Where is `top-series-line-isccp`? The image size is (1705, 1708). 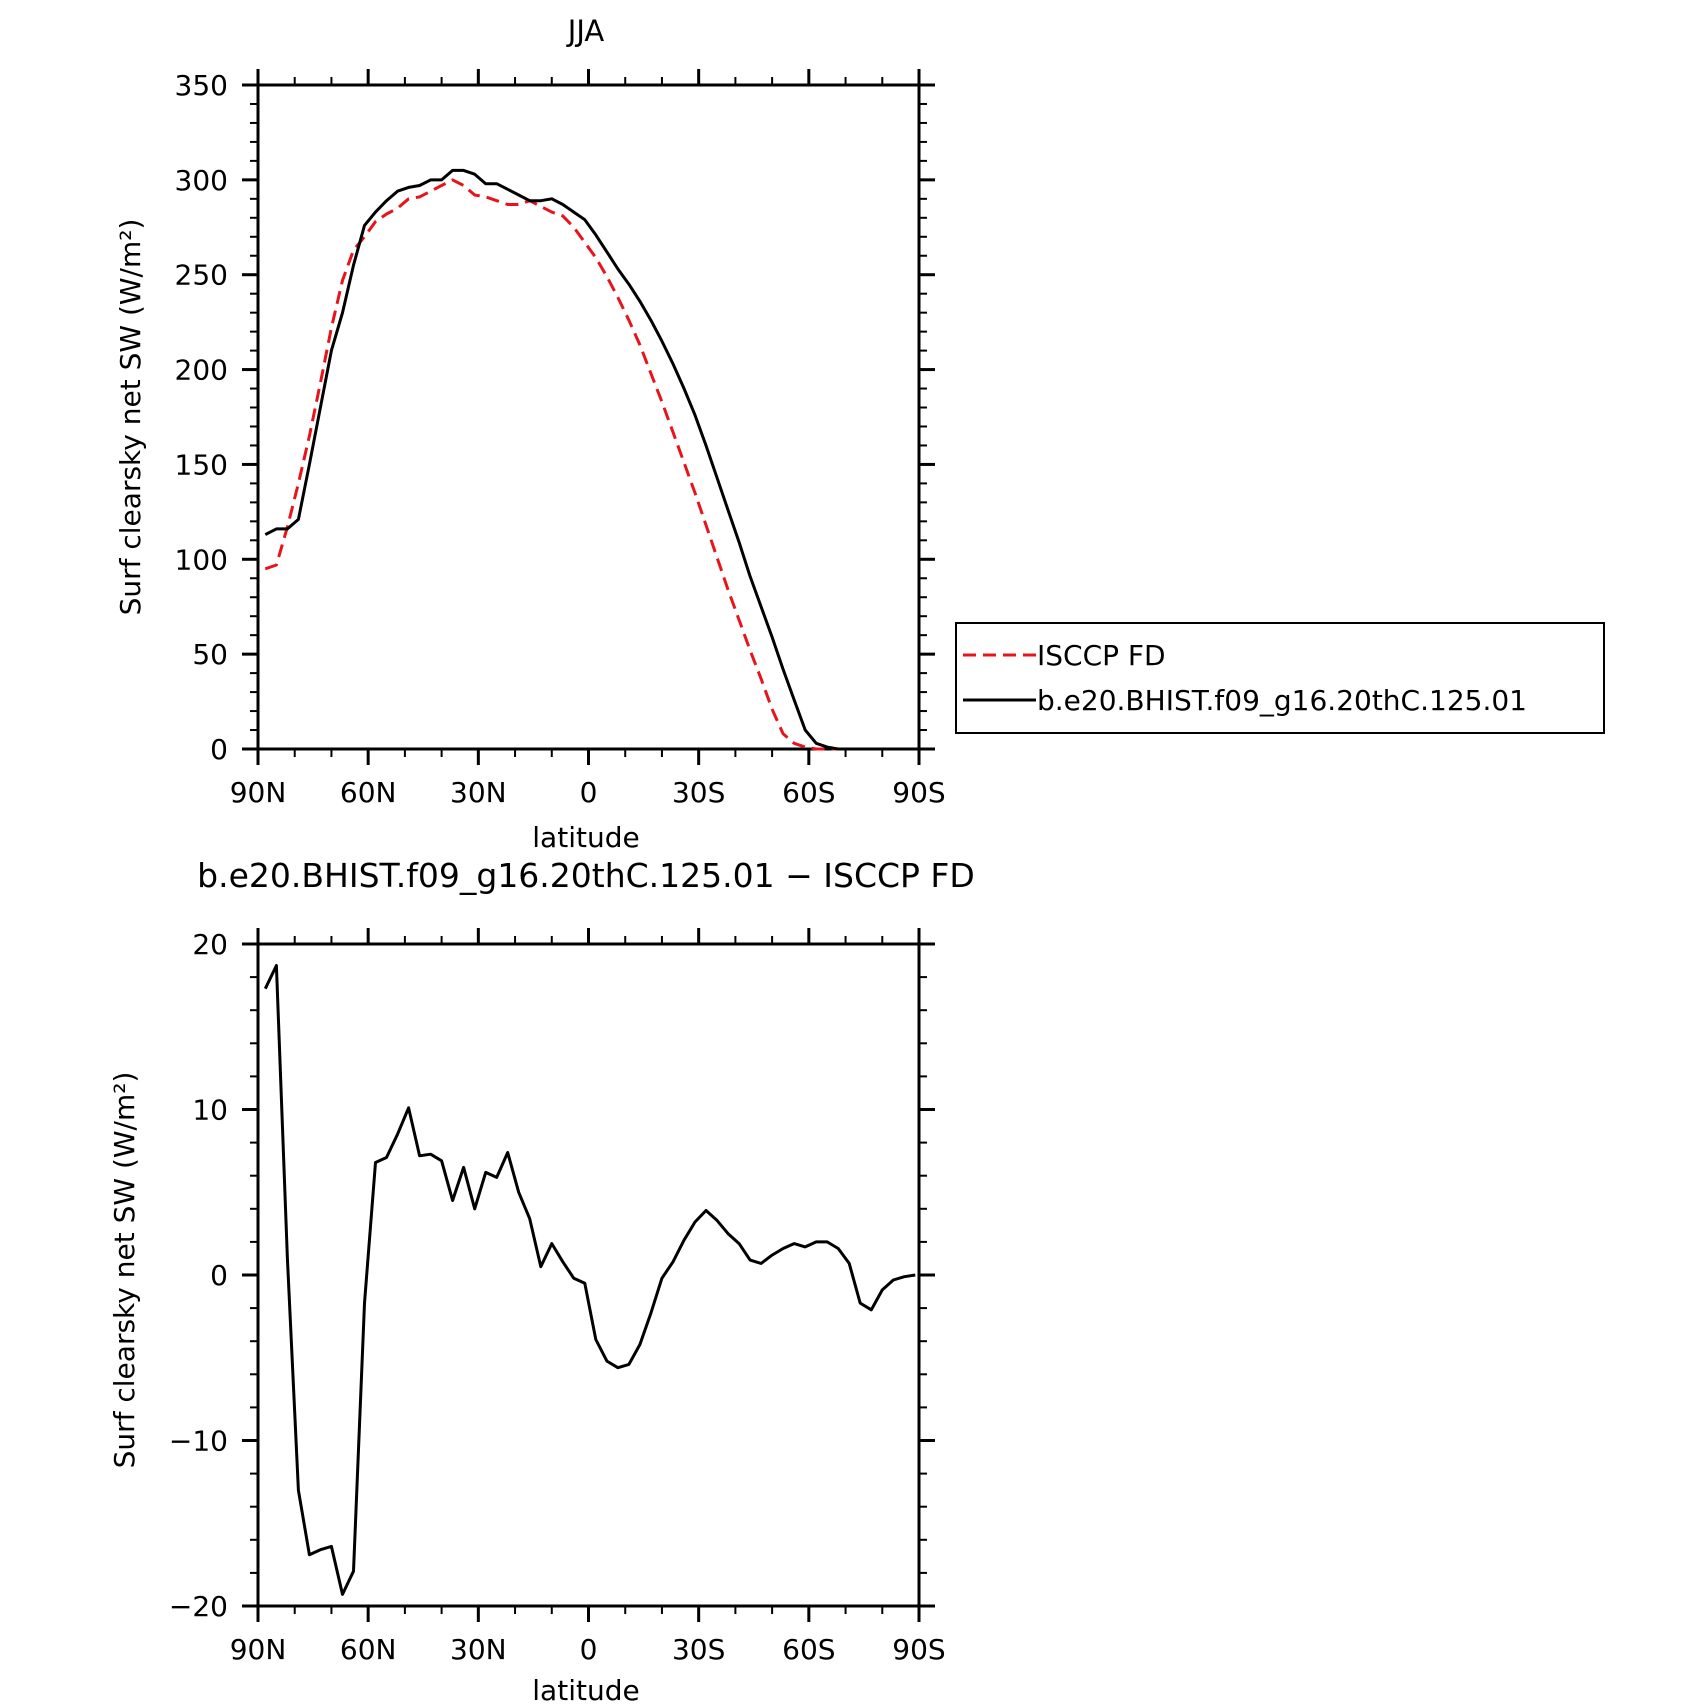
top-series-line-isccp is located at coordinates (590, 464).